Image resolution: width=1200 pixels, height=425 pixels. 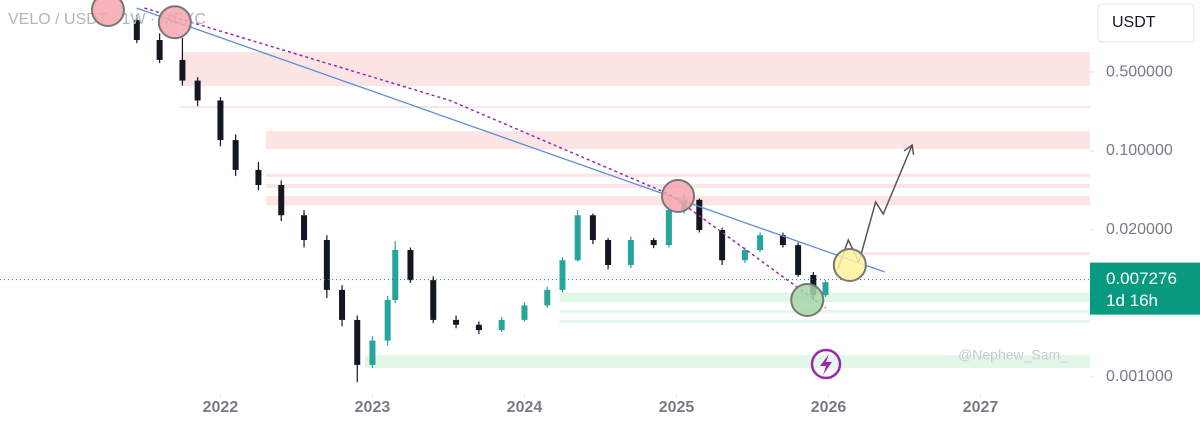 What do you see at coordinates (1013, 355) in the screenshot?
I see `watermark: @Nephew_Sam_` at bounding box center [1013, 355].